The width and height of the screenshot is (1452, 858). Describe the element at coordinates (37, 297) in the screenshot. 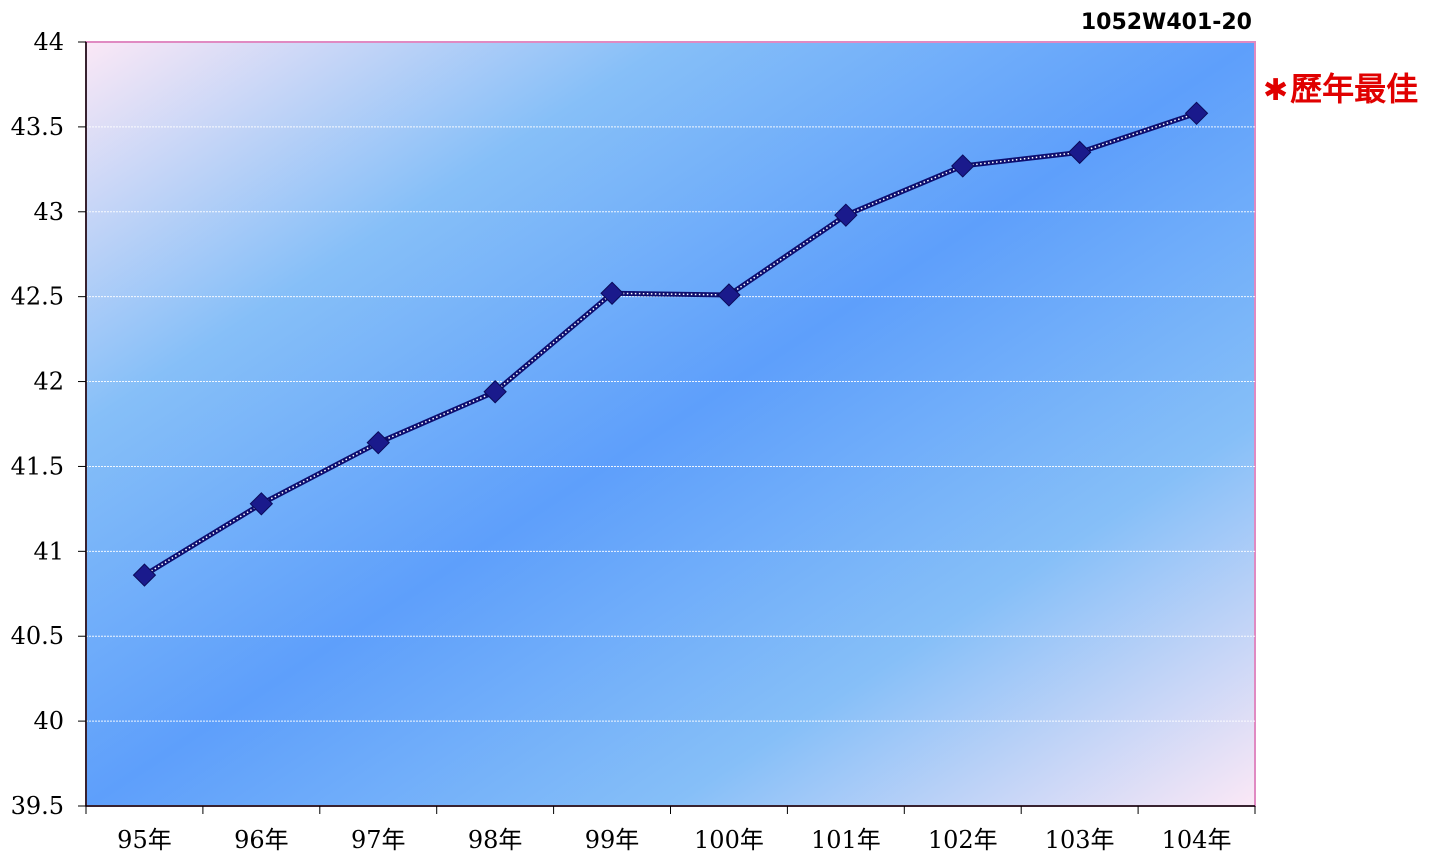

I see `y-tick-label: 42.5` at that location.